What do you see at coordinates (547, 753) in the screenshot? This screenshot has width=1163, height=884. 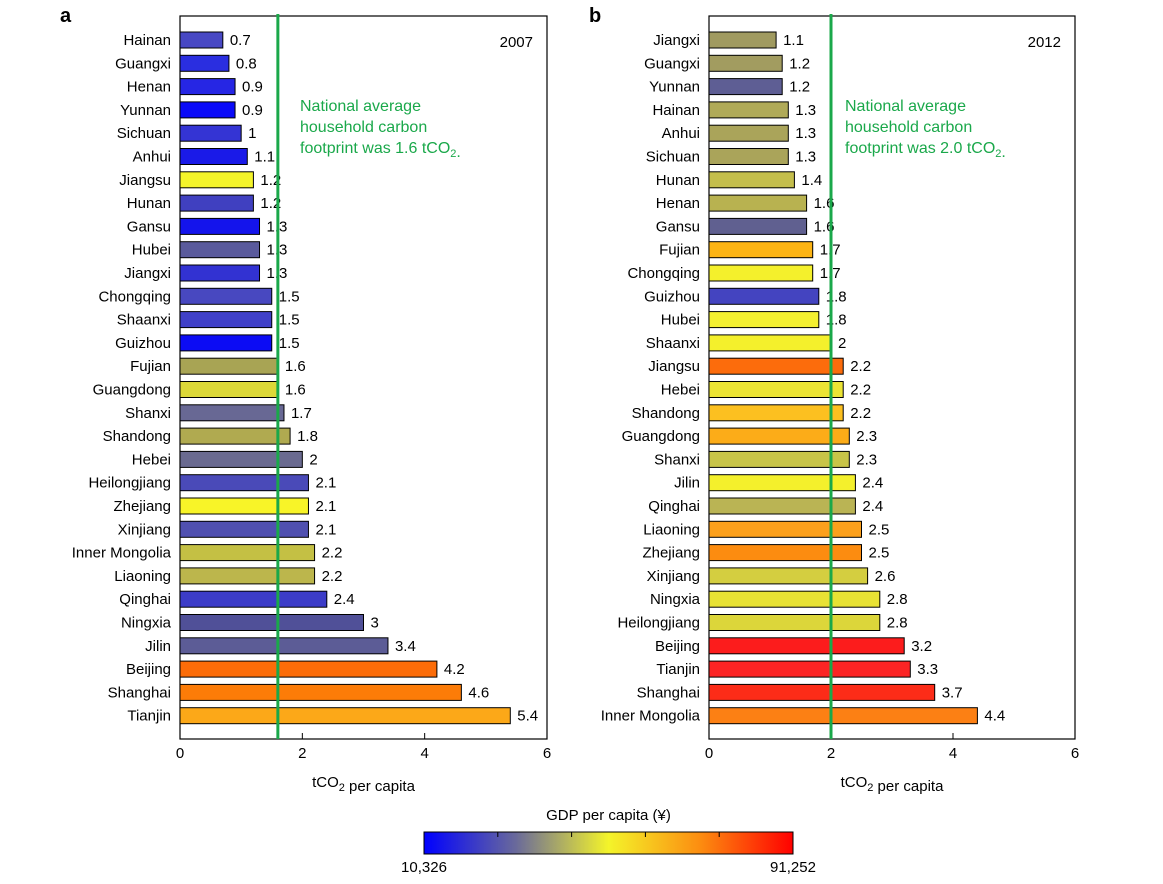 I see `x-tick-label: 6` at bounding box center [547, 753].